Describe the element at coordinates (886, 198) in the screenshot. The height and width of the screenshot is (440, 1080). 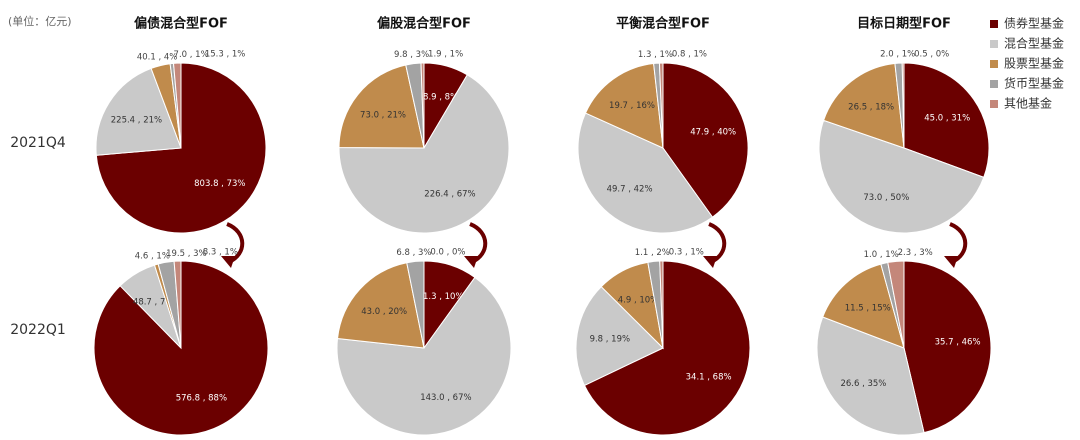
I see `value-label: 73.0 , 50%` at that location.